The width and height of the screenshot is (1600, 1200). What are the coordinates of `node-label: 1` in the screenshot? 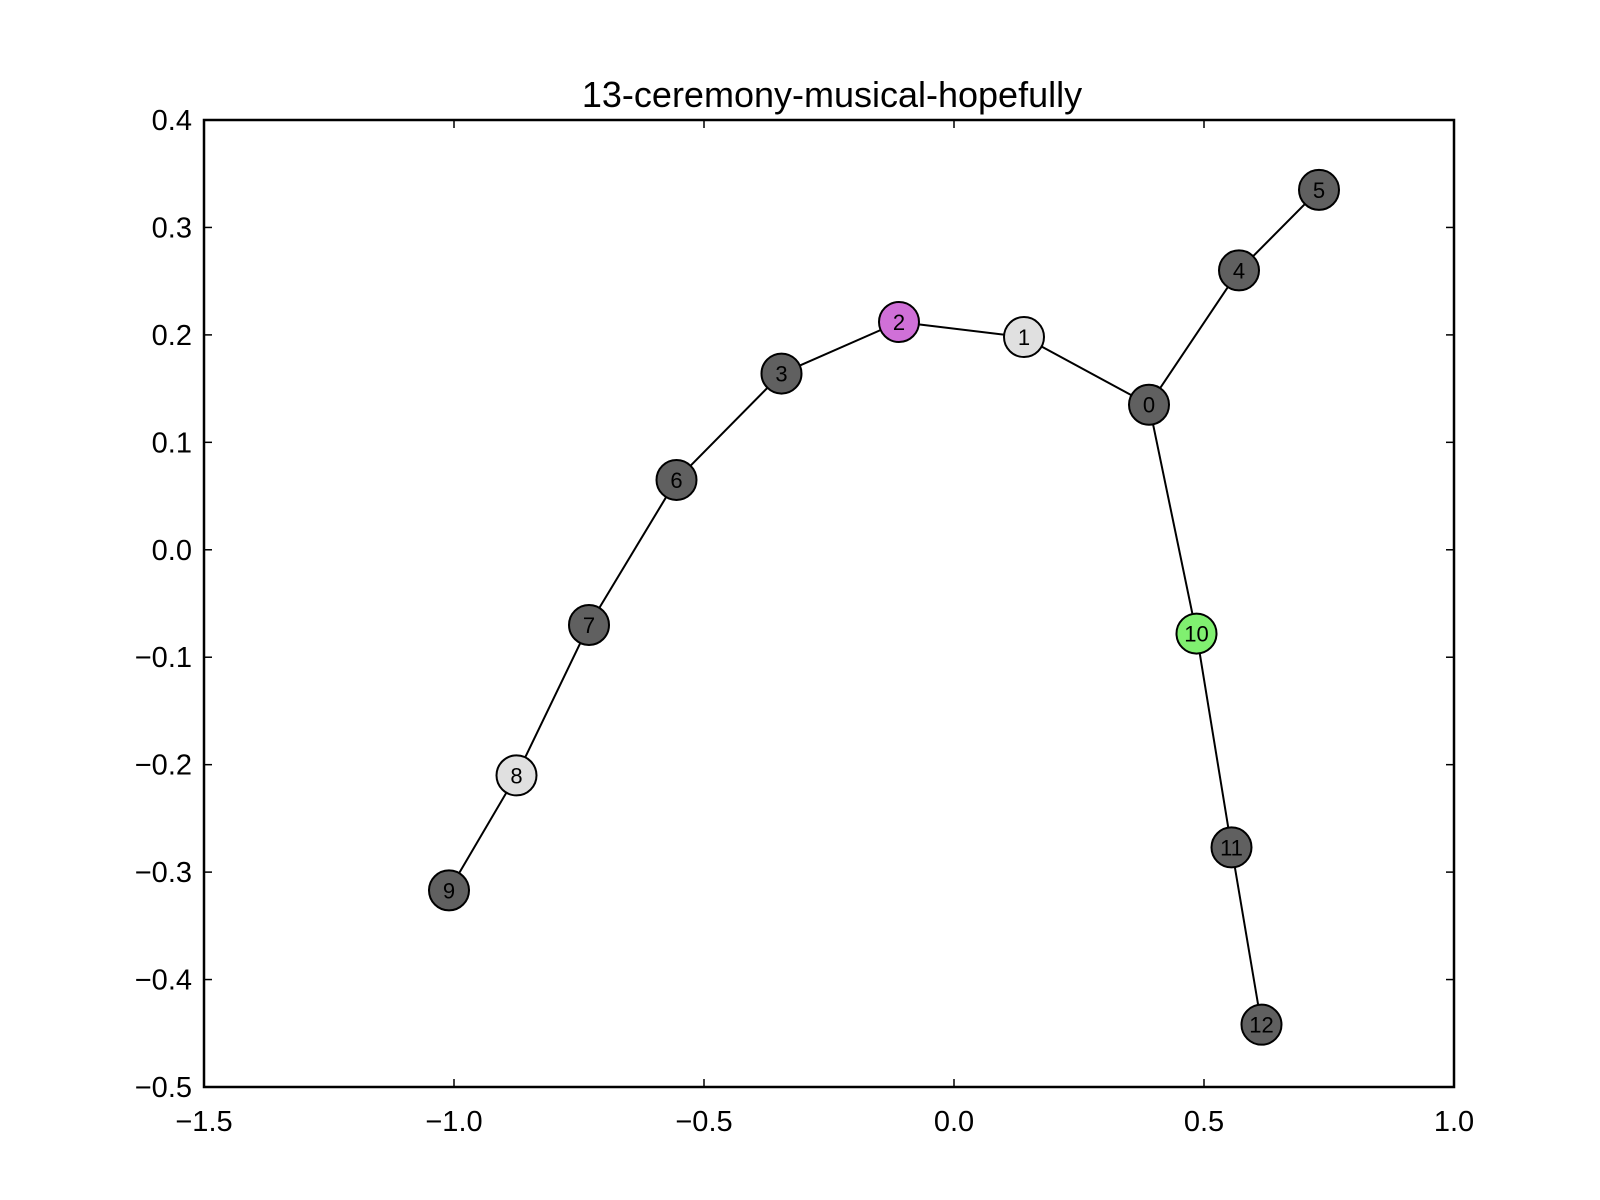 It's located at (1024, 337).